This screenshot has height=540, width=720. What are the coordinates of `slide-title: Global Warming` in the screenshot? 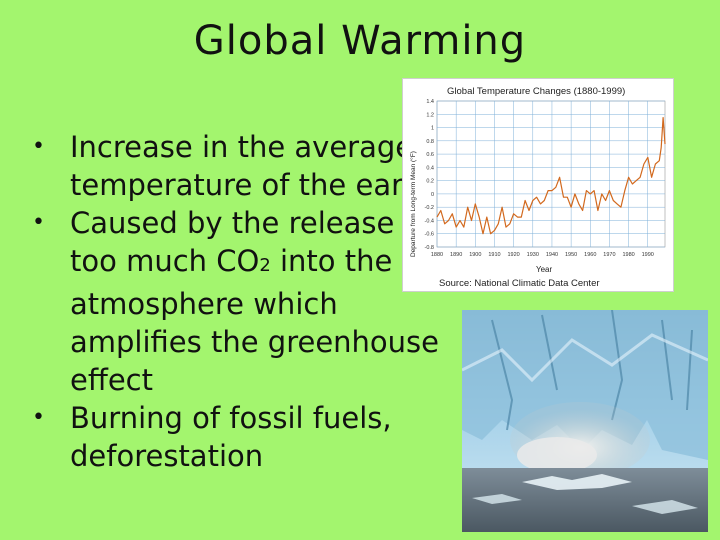 It's located at (360, 41).